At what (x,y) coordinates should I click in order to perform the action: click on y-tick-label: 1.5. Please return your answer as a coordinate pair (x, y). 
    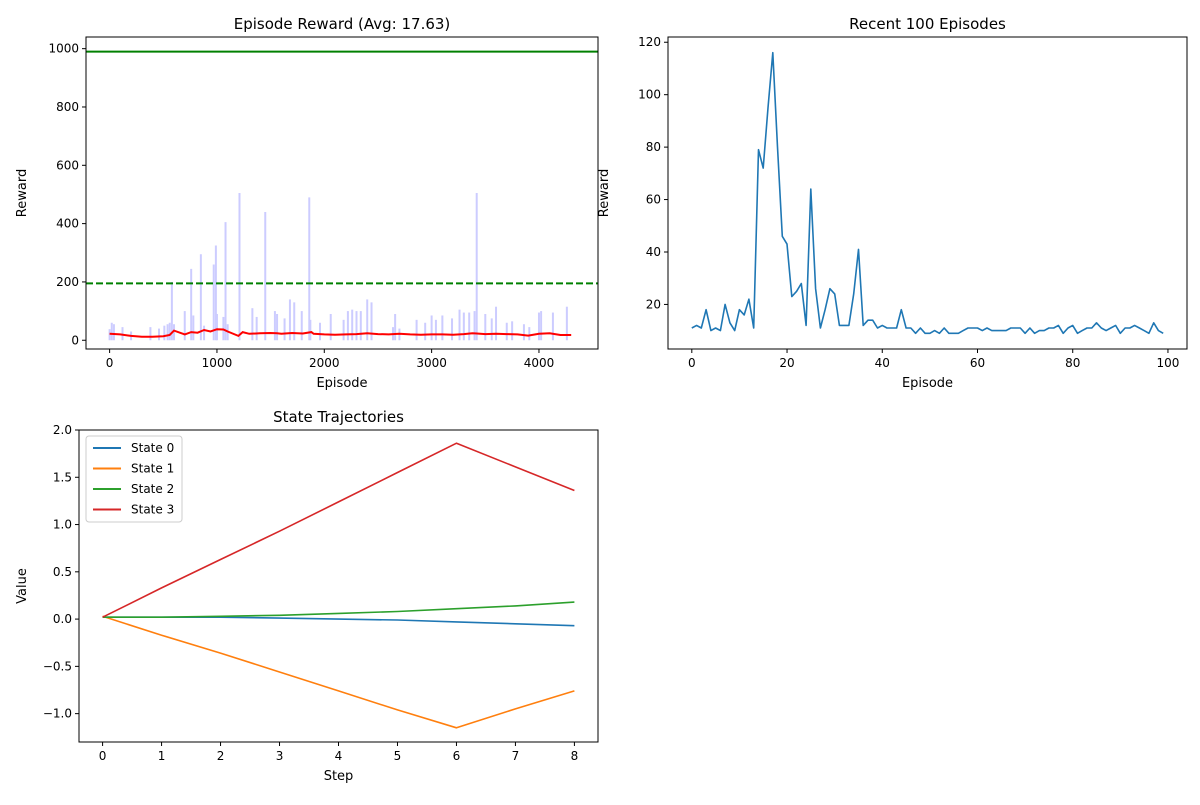
    Looking at the image, I should click on (62, 477).